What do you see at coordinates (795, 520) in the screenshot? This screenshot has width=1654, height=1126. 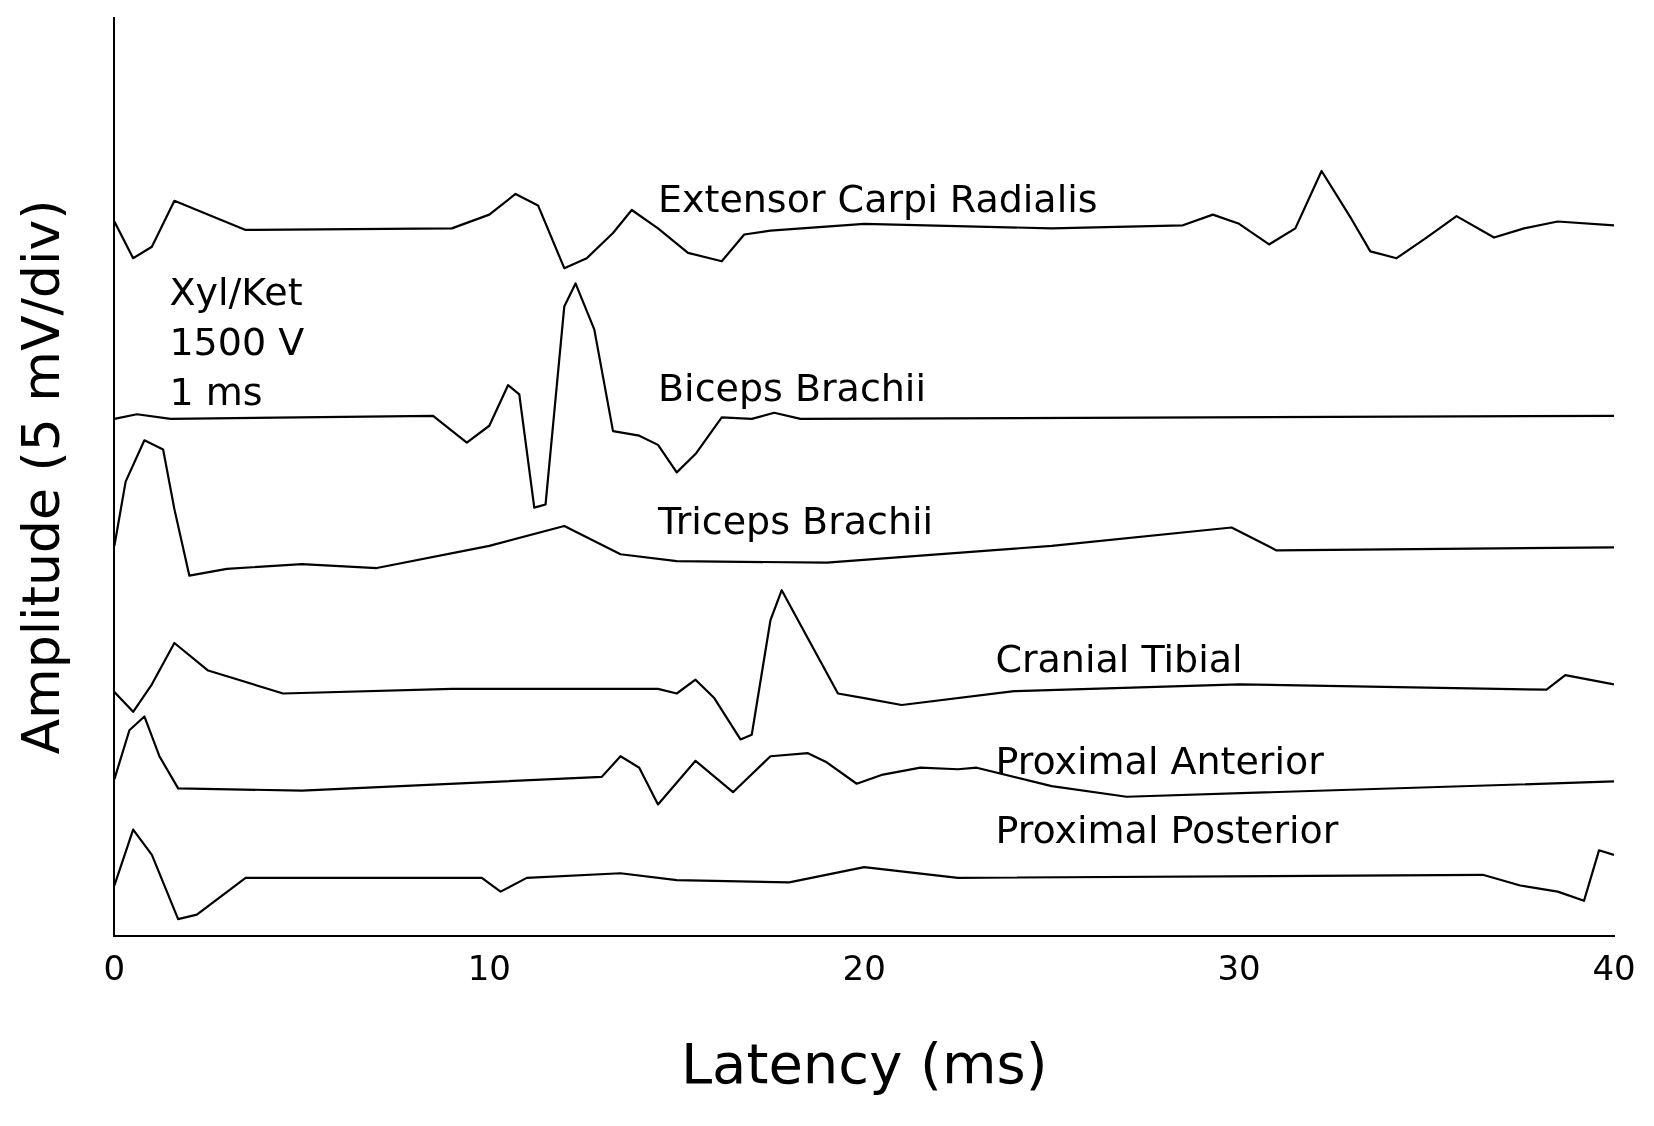 I see `series-label: Triceps Brachii` at bounding box center [795, 520].